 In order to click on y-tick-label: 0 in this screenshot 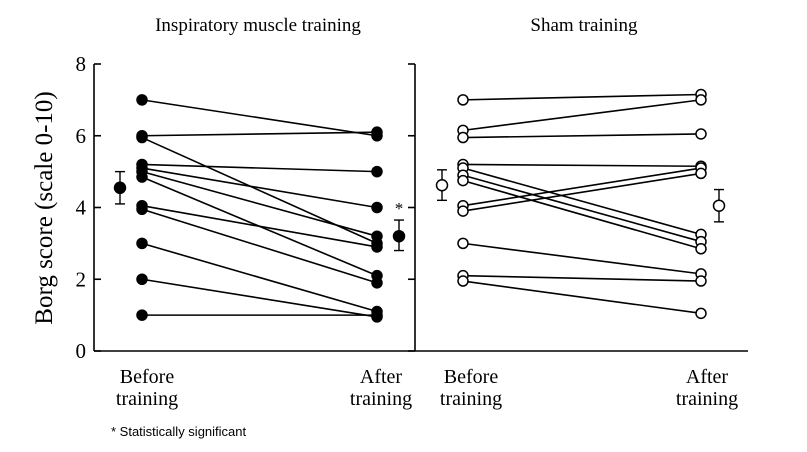, I will do `click(81, 351)`.